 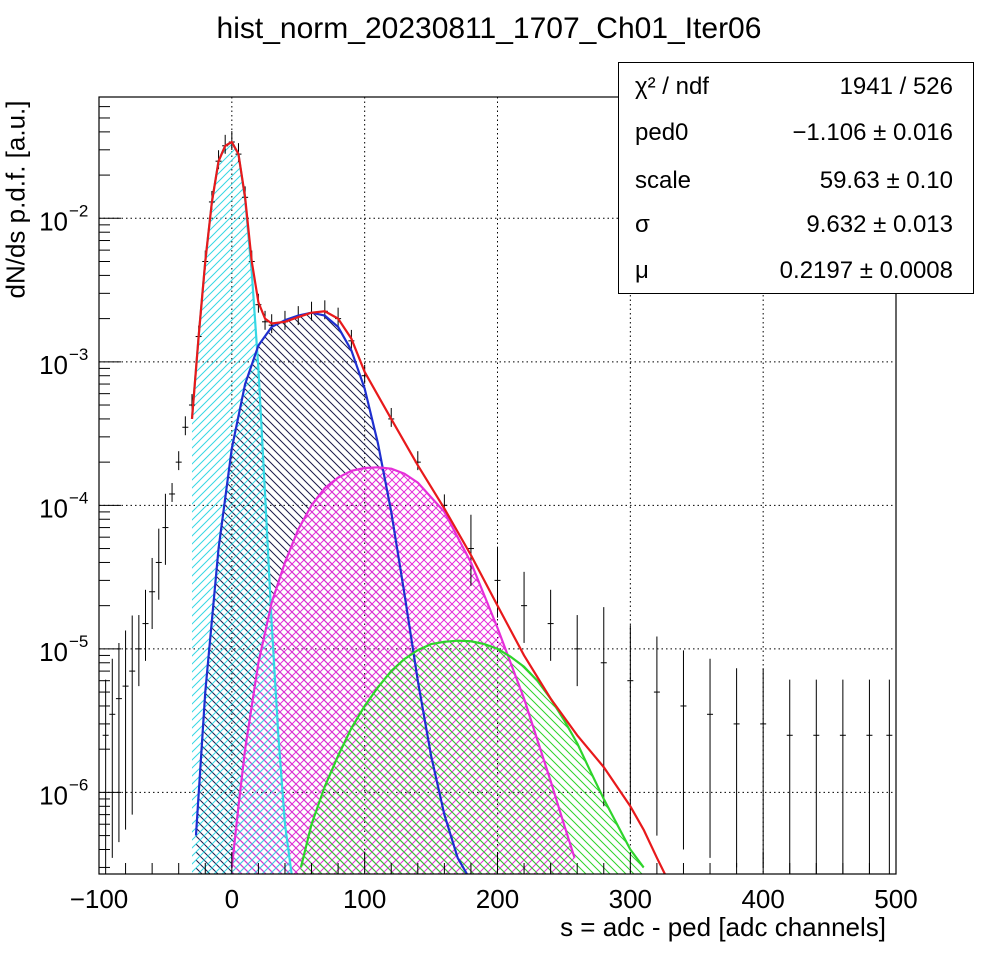 What do you see at coordinates (642, 270) in the screenshot?
I see `stats-key: μ` at bounding box center [642, 270].